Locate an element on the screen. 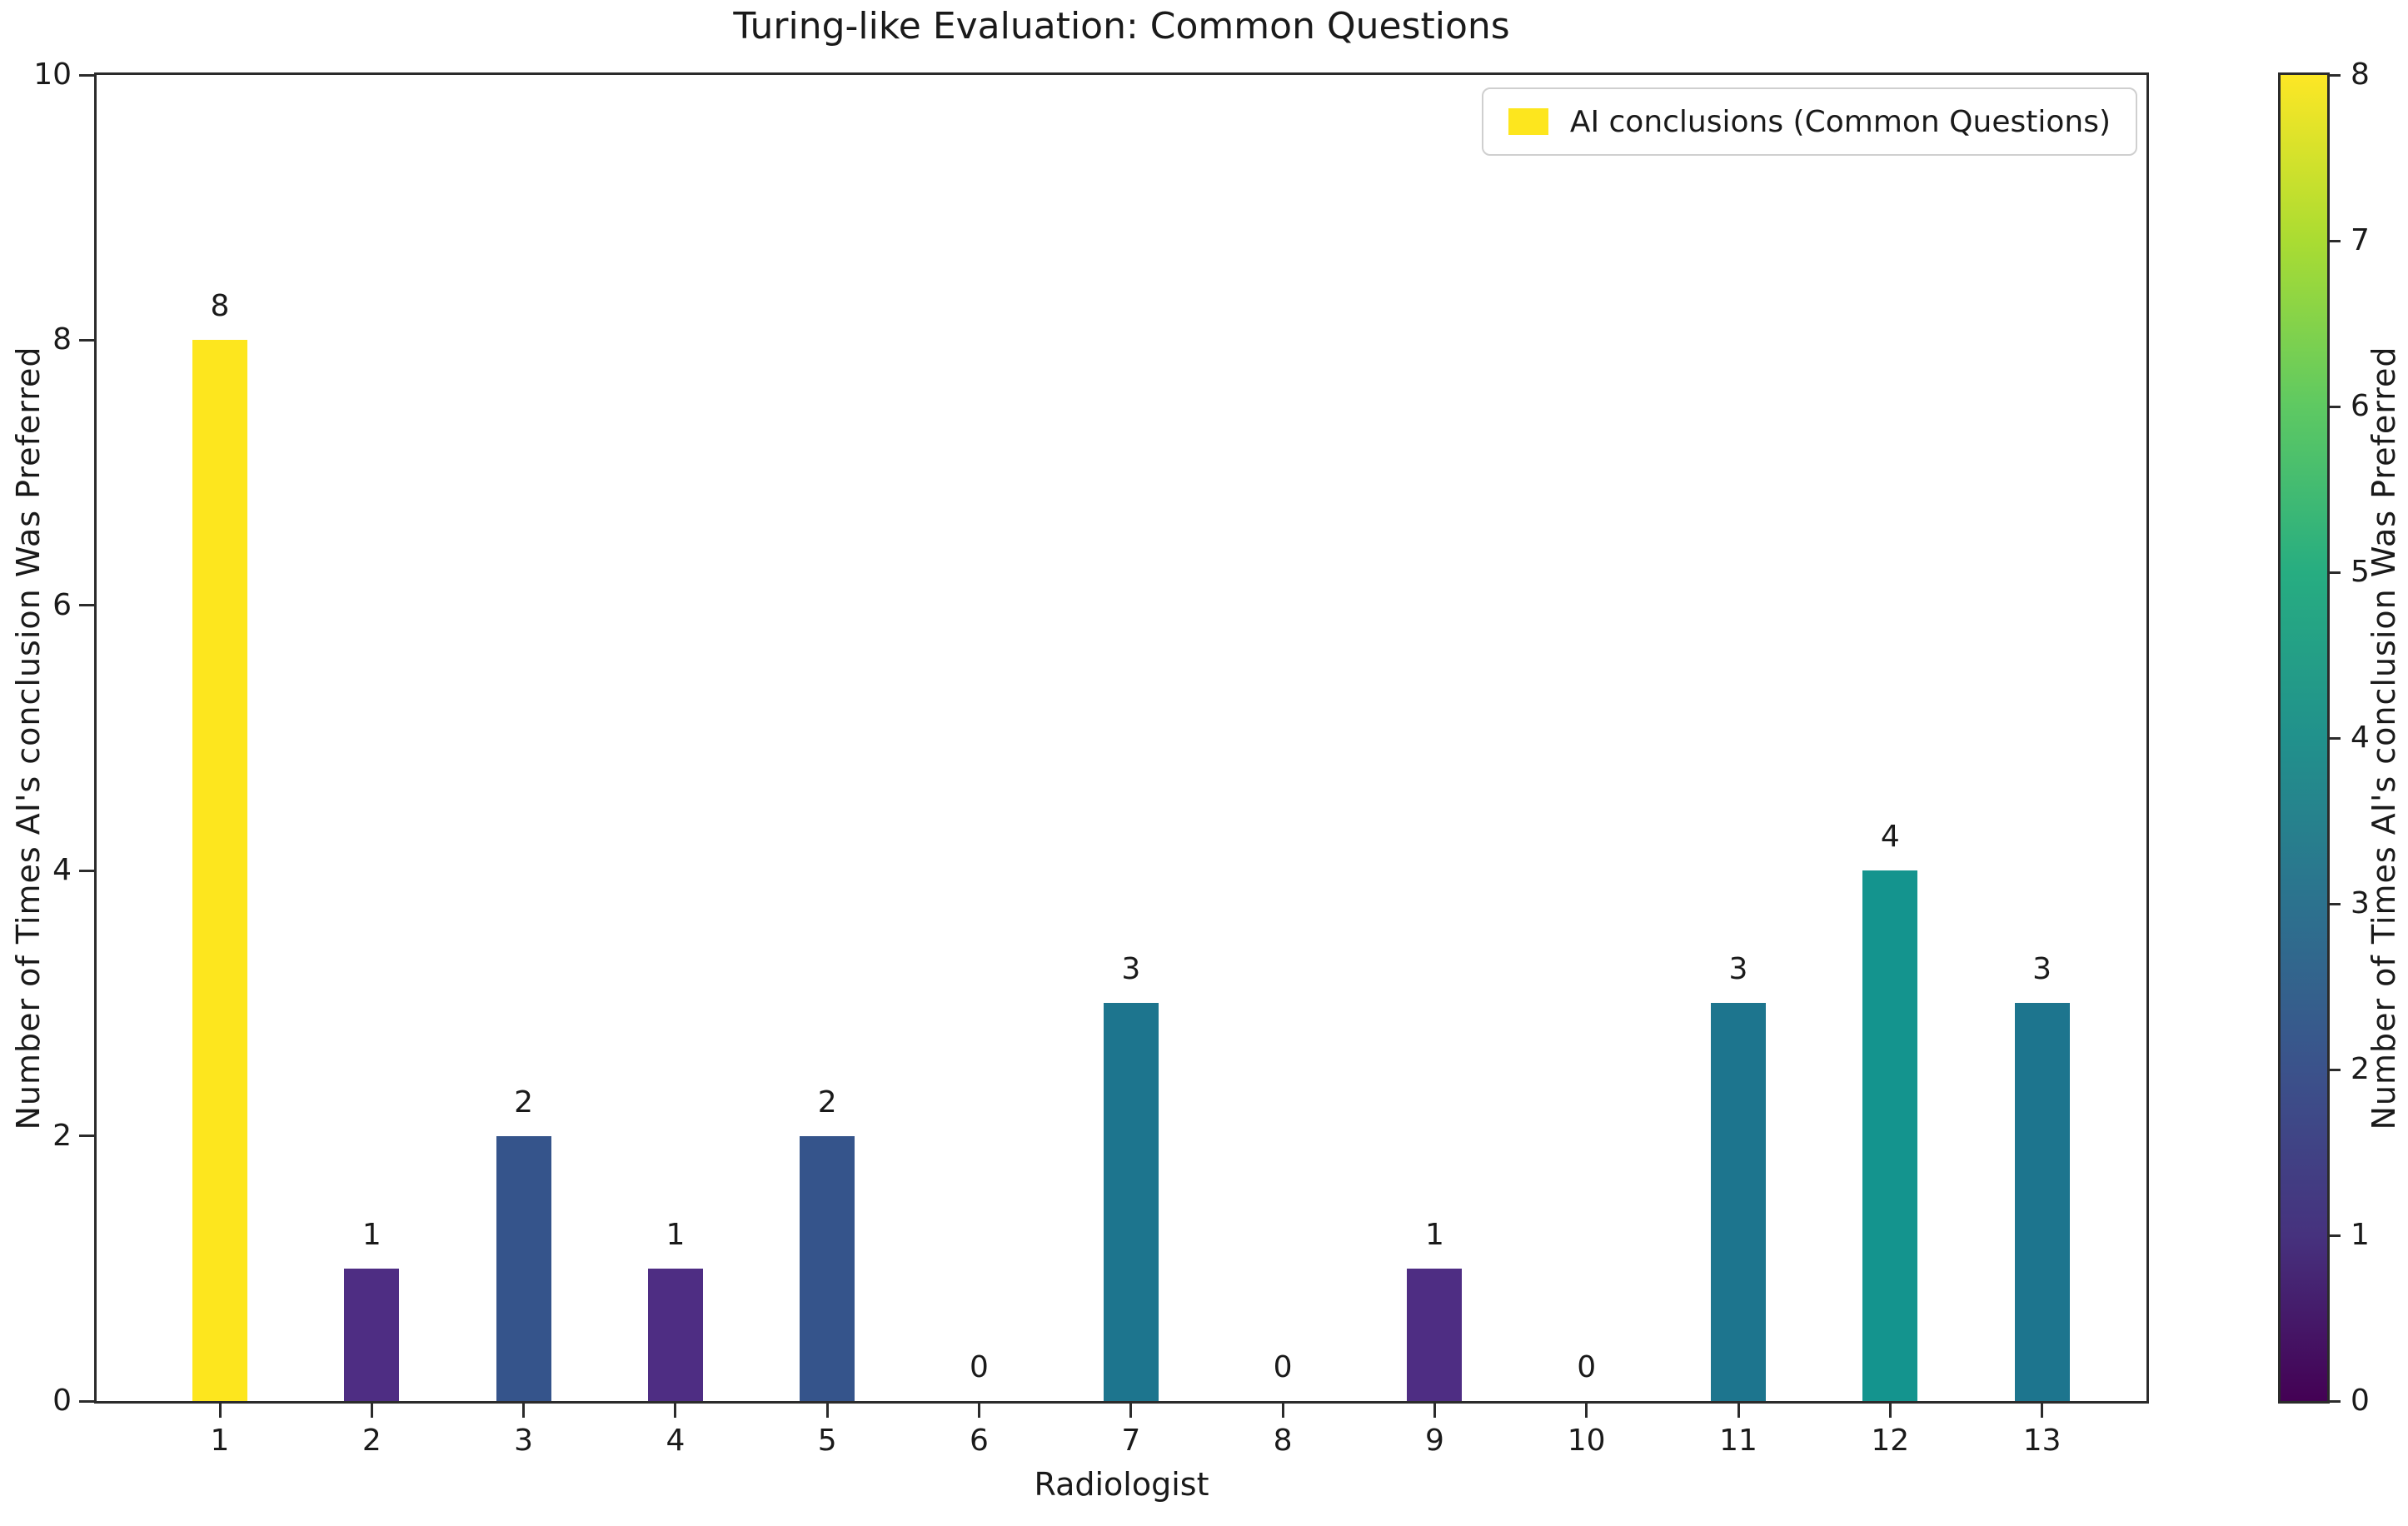 The width and height of the screenshot is (2408, 1526). legend-box: AI conclusions (Common Questions) is located at coordinates (1809, 122).